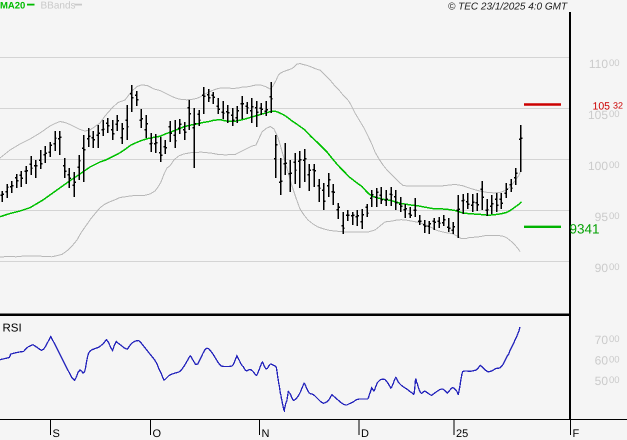  I want to click on svg-text: 95, so click(602, 217).